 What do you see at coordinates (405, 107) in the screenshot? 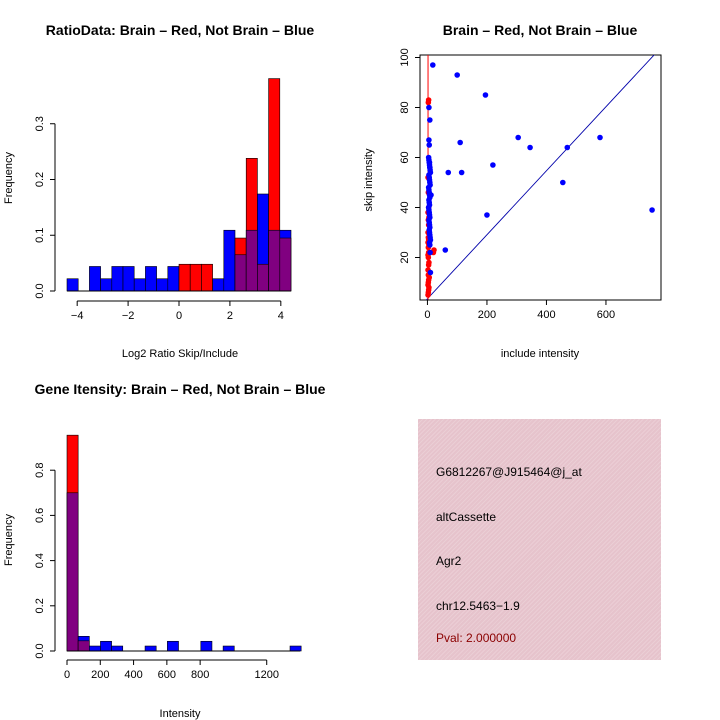
I see `chart2-y-tick-label-3: 80` at bounding box center [405, 107].